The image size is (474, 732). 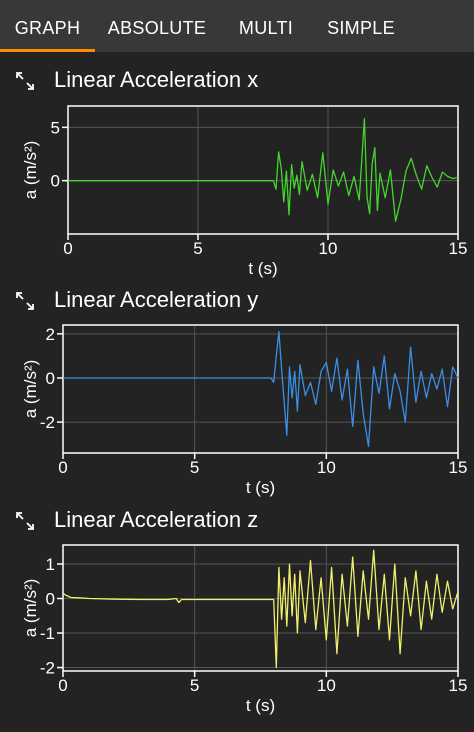 What do you see at coordinates (50, 334) in the screenshot?
I see `y-tick-label: 2` at bounding box center [50, 334].